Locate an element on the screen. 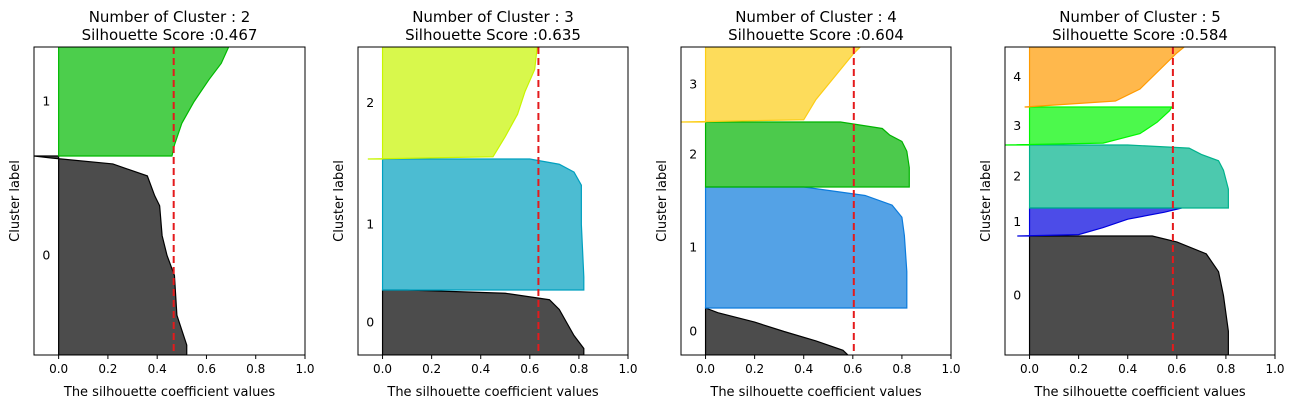 This screenshot has width=1295, height=409. chart-title: Number of Cluster : 5 is located at coordinates (1140, 17).